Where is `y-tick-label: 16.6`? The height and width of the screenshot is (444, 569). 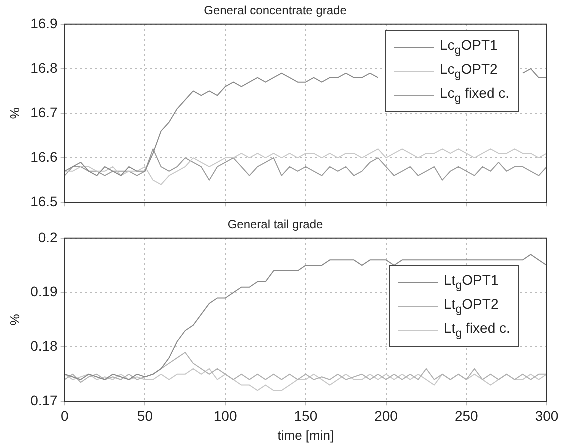
y-tick-label: 16.6 is located at coordinates (44, 156).